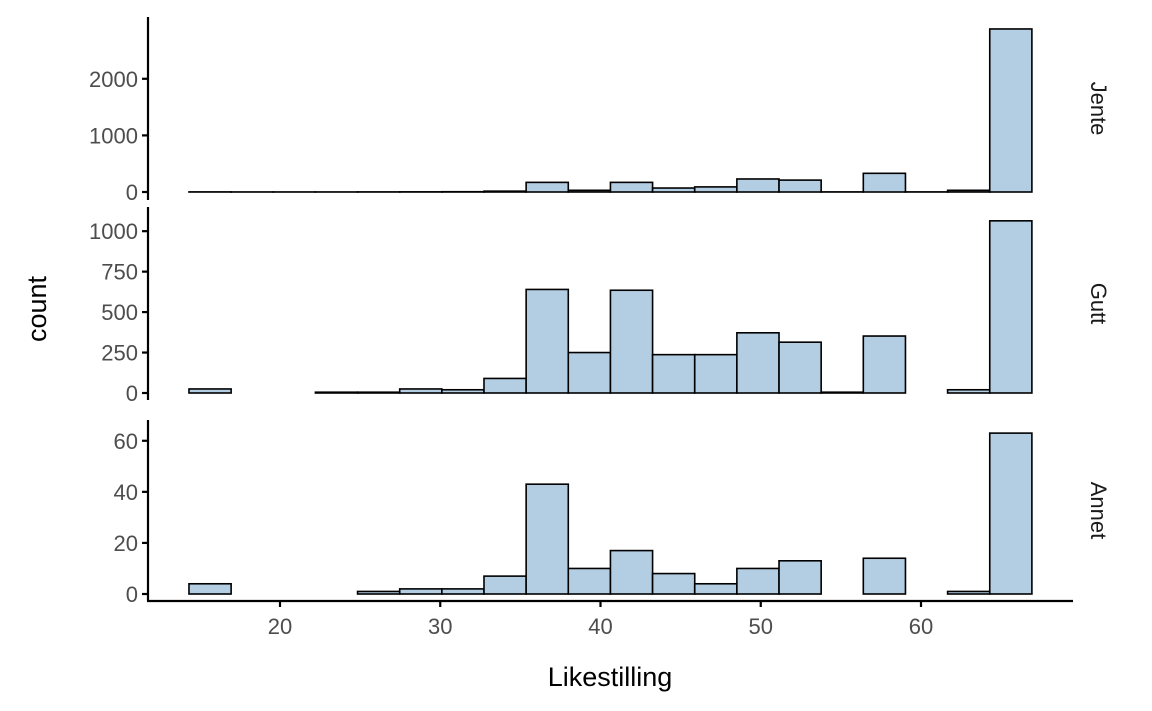 This screenshot has height=711, width=1152. What do you see at coordinates (119, 353) in the screenshot?
I see `y-tick-label: 250` at bounding box center [119, 353].